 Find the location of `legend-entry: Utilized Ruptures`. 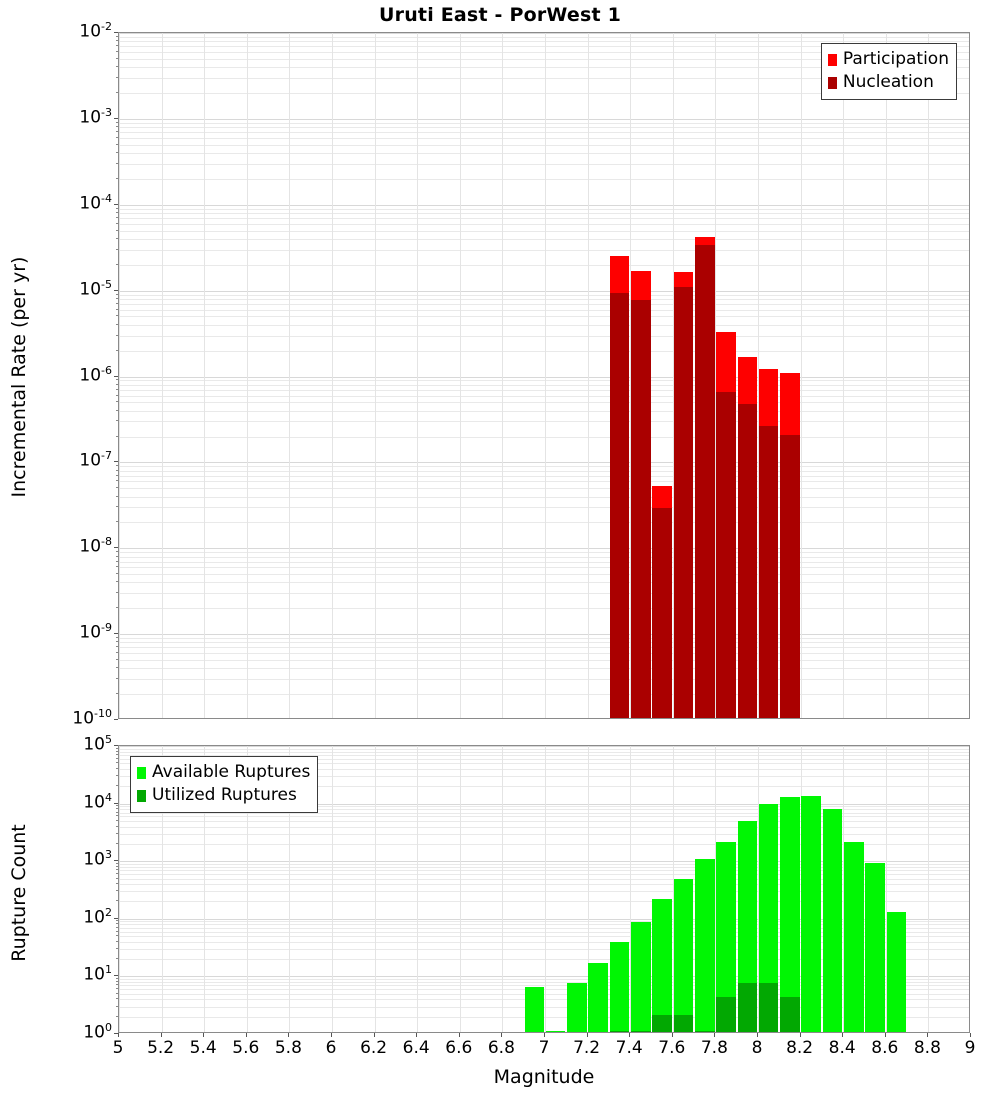

legend-entry: Utilized Ruptures is located at coordinates (223, 795).